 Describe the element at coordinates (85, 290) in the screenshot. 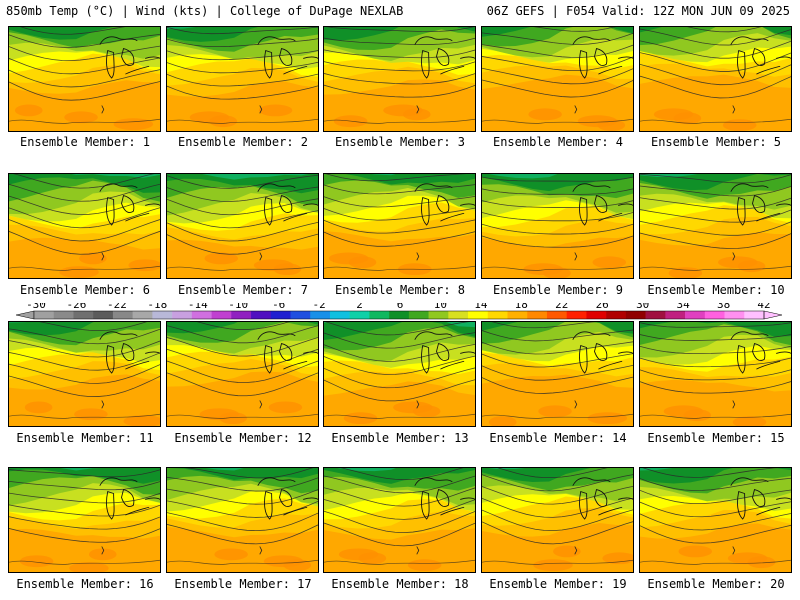

I see `ensemble-member-label: Ensemble Member: 6` at that location.